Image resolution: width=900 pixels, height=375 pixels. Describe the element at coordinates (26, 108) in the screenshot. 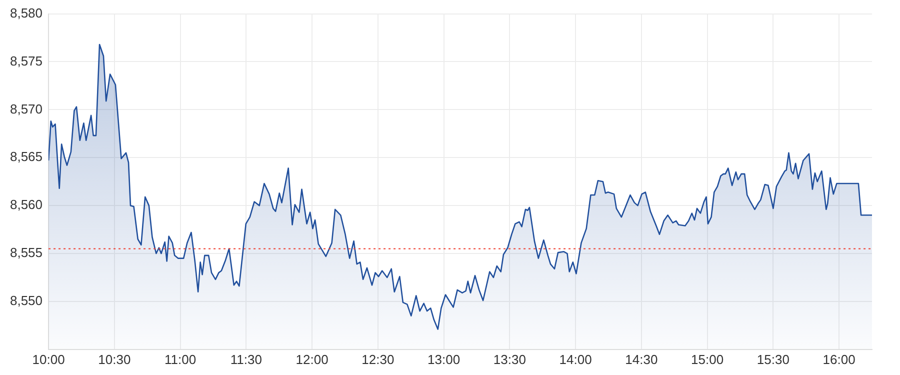

I see `y-tick-label: 8,570` at that location.